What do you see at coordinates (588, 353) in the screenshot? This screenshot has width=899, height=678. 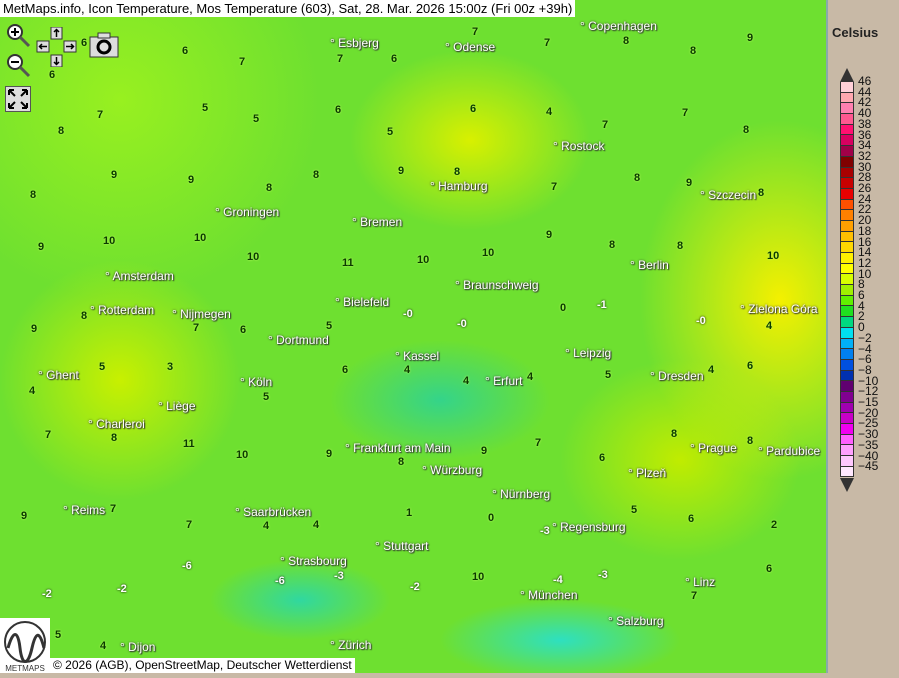 I see `city-label: ° Leipzig` at bounding box center [588, 353].